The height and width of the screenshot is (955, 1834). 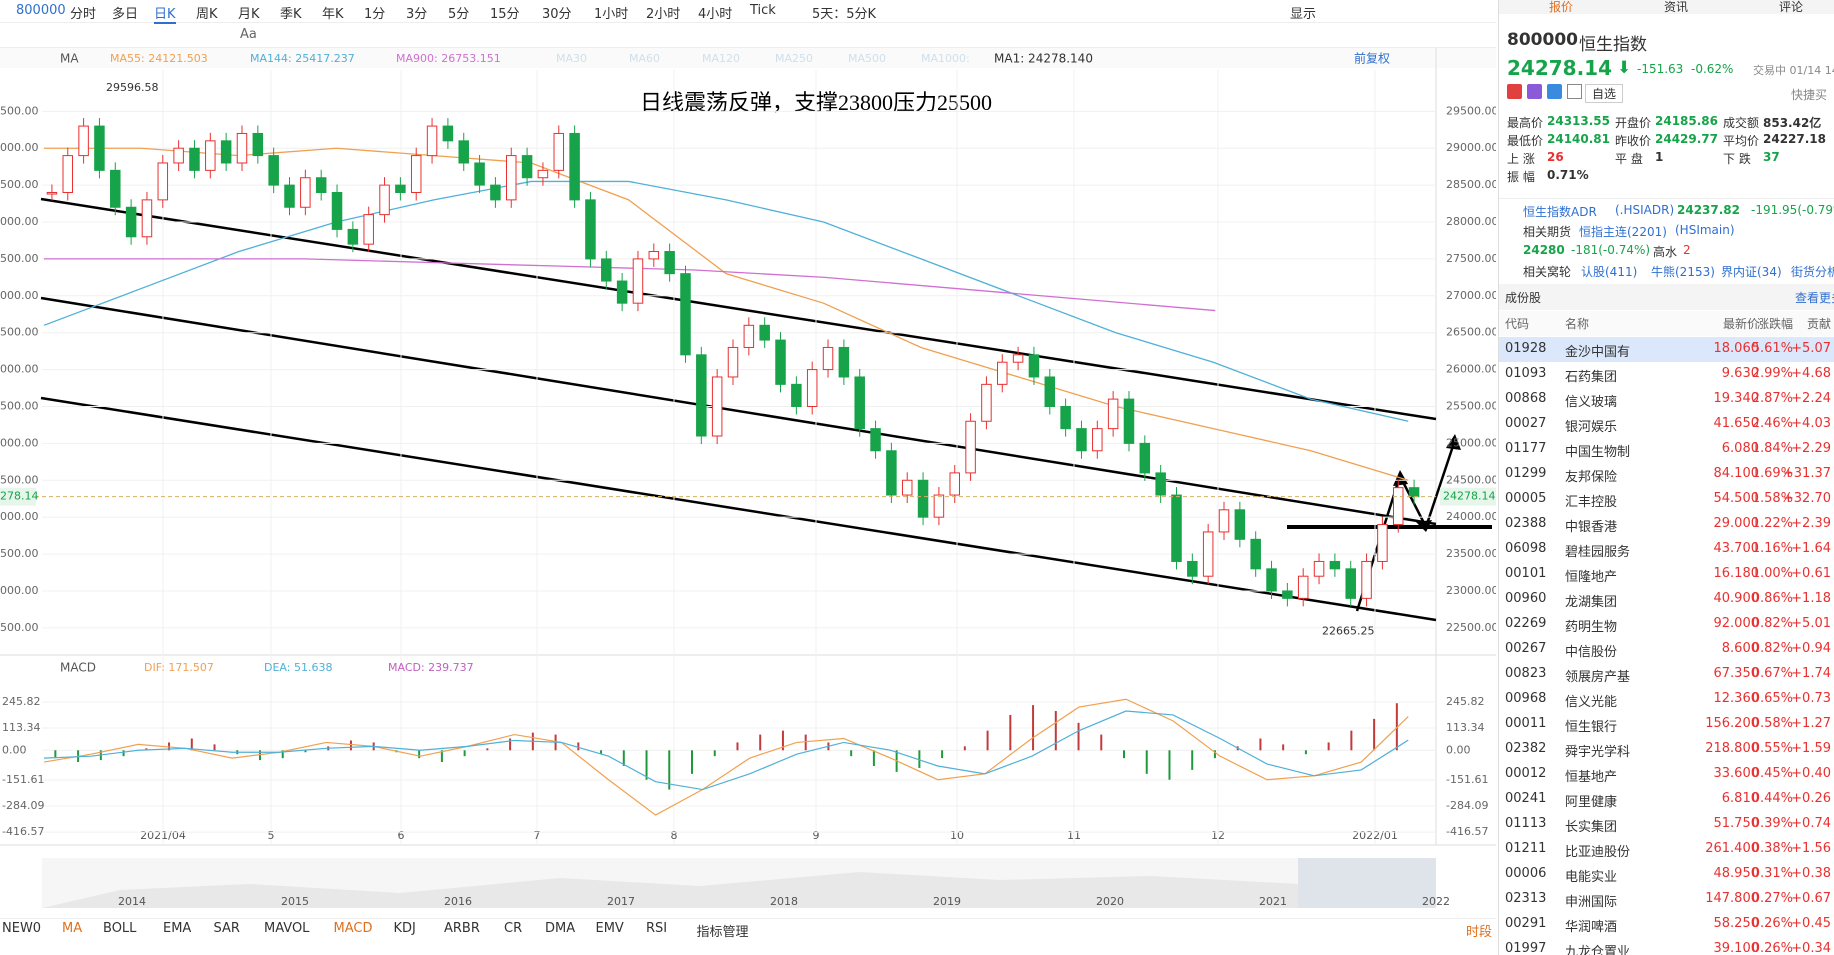 I want to click on table-row: 00868 信义玻璃 19.340 2.87% +2.24, so click(x=1666, y=399).